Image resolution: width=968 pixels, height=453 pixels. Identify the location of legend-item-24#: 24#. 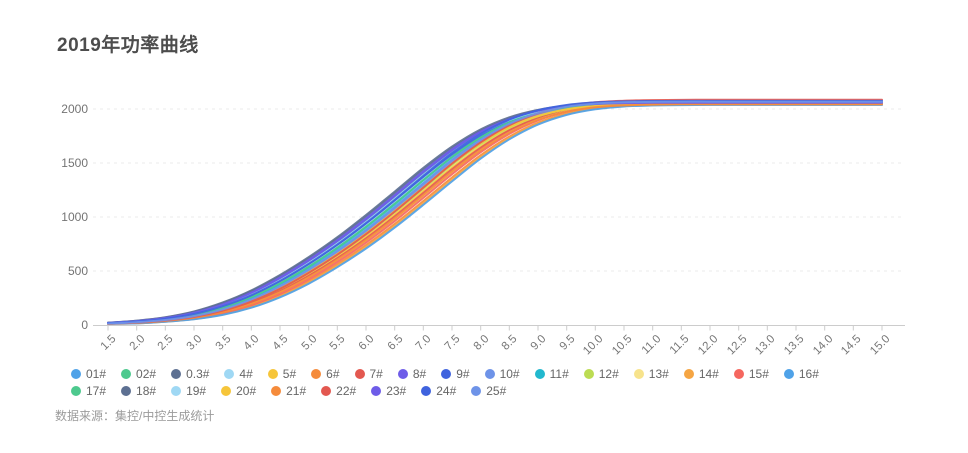
(438, 391).